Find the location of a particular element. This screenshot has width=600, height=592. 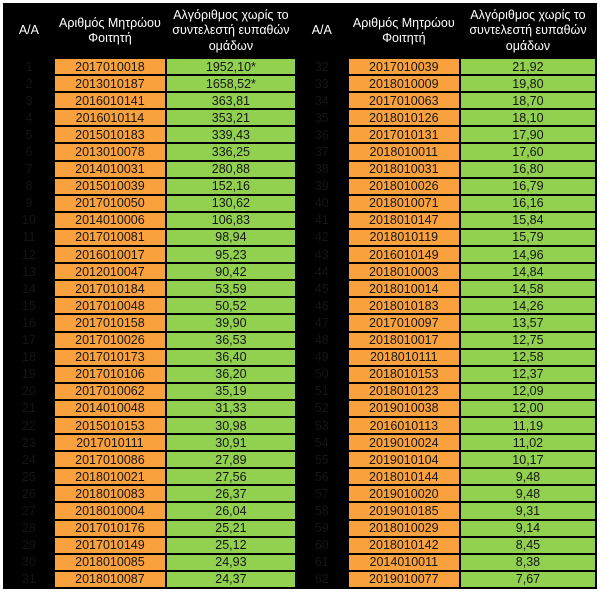

student-id-cell: 2018010071 is located at coordinates (403, 203).